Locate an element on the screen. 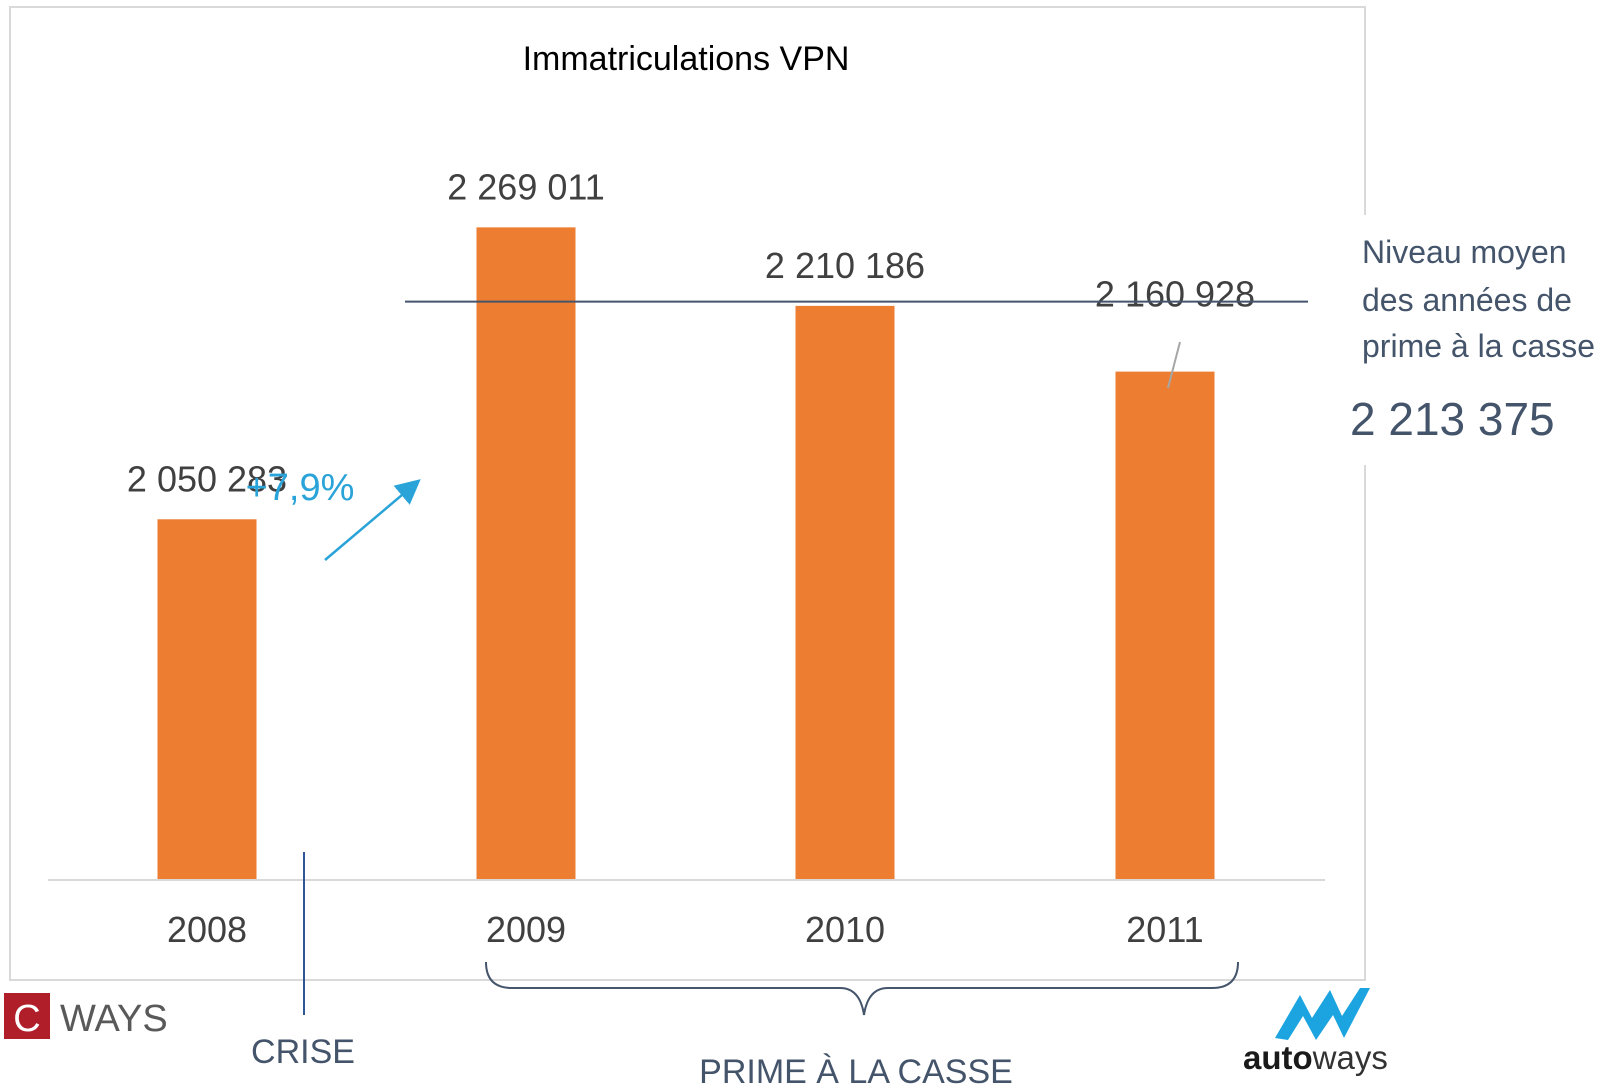 This screenshot has width=1614, height=1089. frame-knockout is located at coordinates (1472, 340).